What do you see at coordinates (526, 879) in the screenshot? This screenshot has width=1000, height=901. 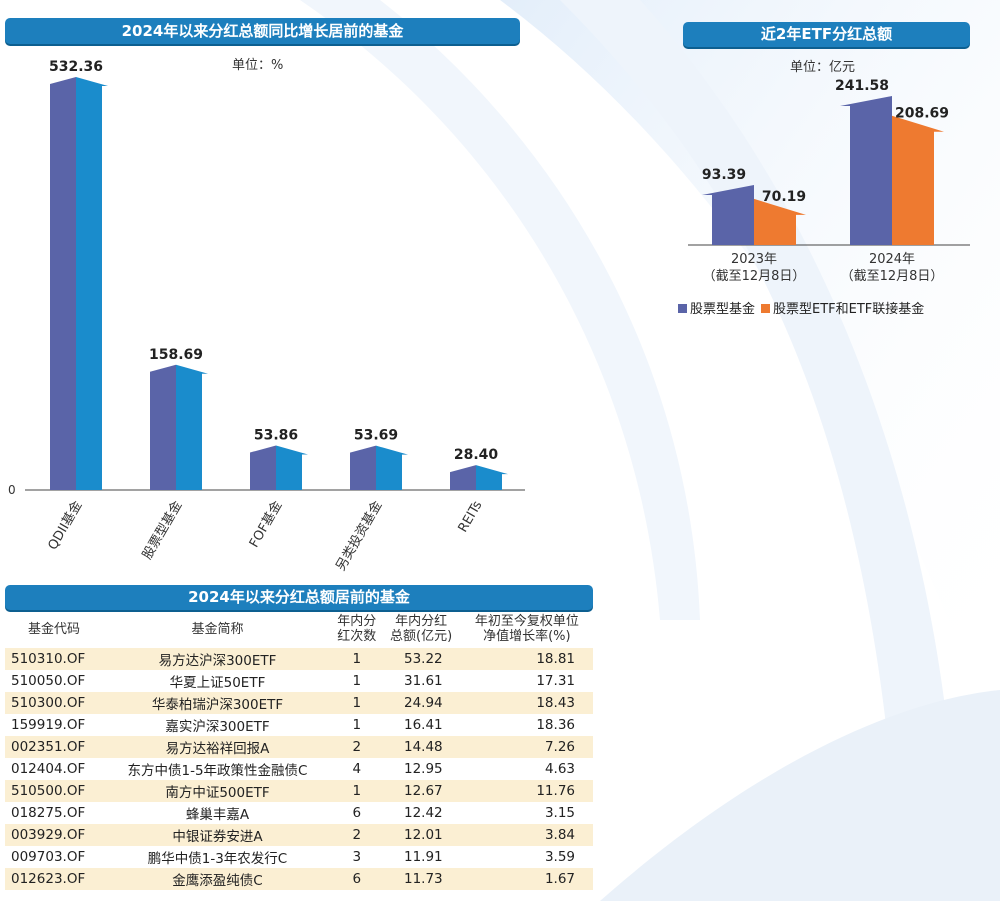 I see `nav-growth: 1.67` at bounding box center [526, 879].